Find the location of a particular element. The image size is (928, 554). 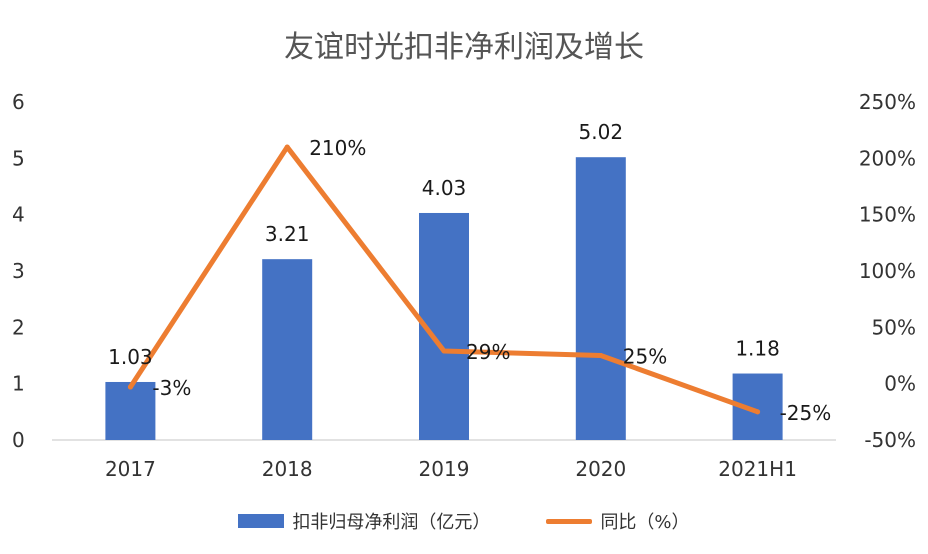

legend-label-line: 同比（%） is located at coordinates (645, 522).